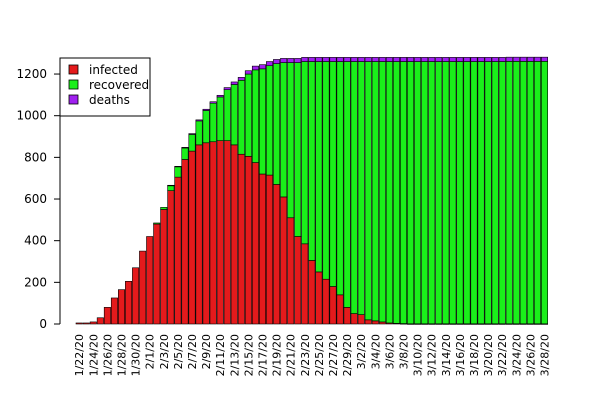 This screenshot has width=600, height=405. What do you see at coordinates (107, 355) in the screenshot?
I see `x-tick-label: 1/26/20` at bounding box center [107, 355].